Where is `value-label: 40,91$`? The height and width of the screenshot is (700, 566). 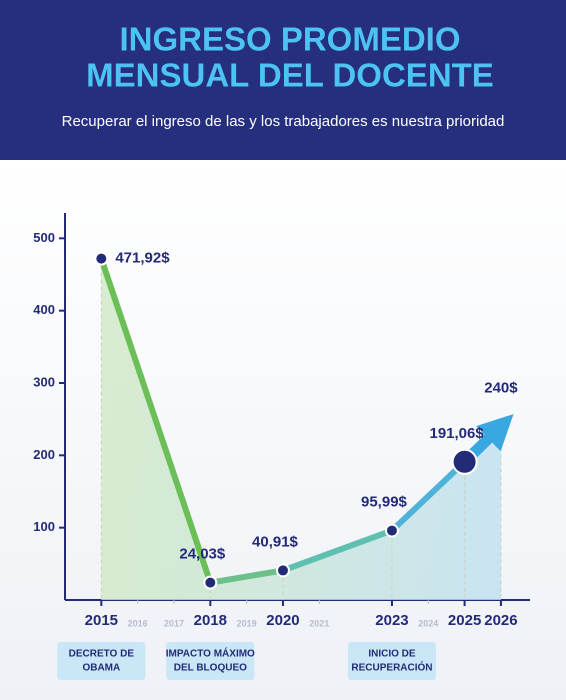 value-label: 40,91$ is located at coordinates (275, 541).